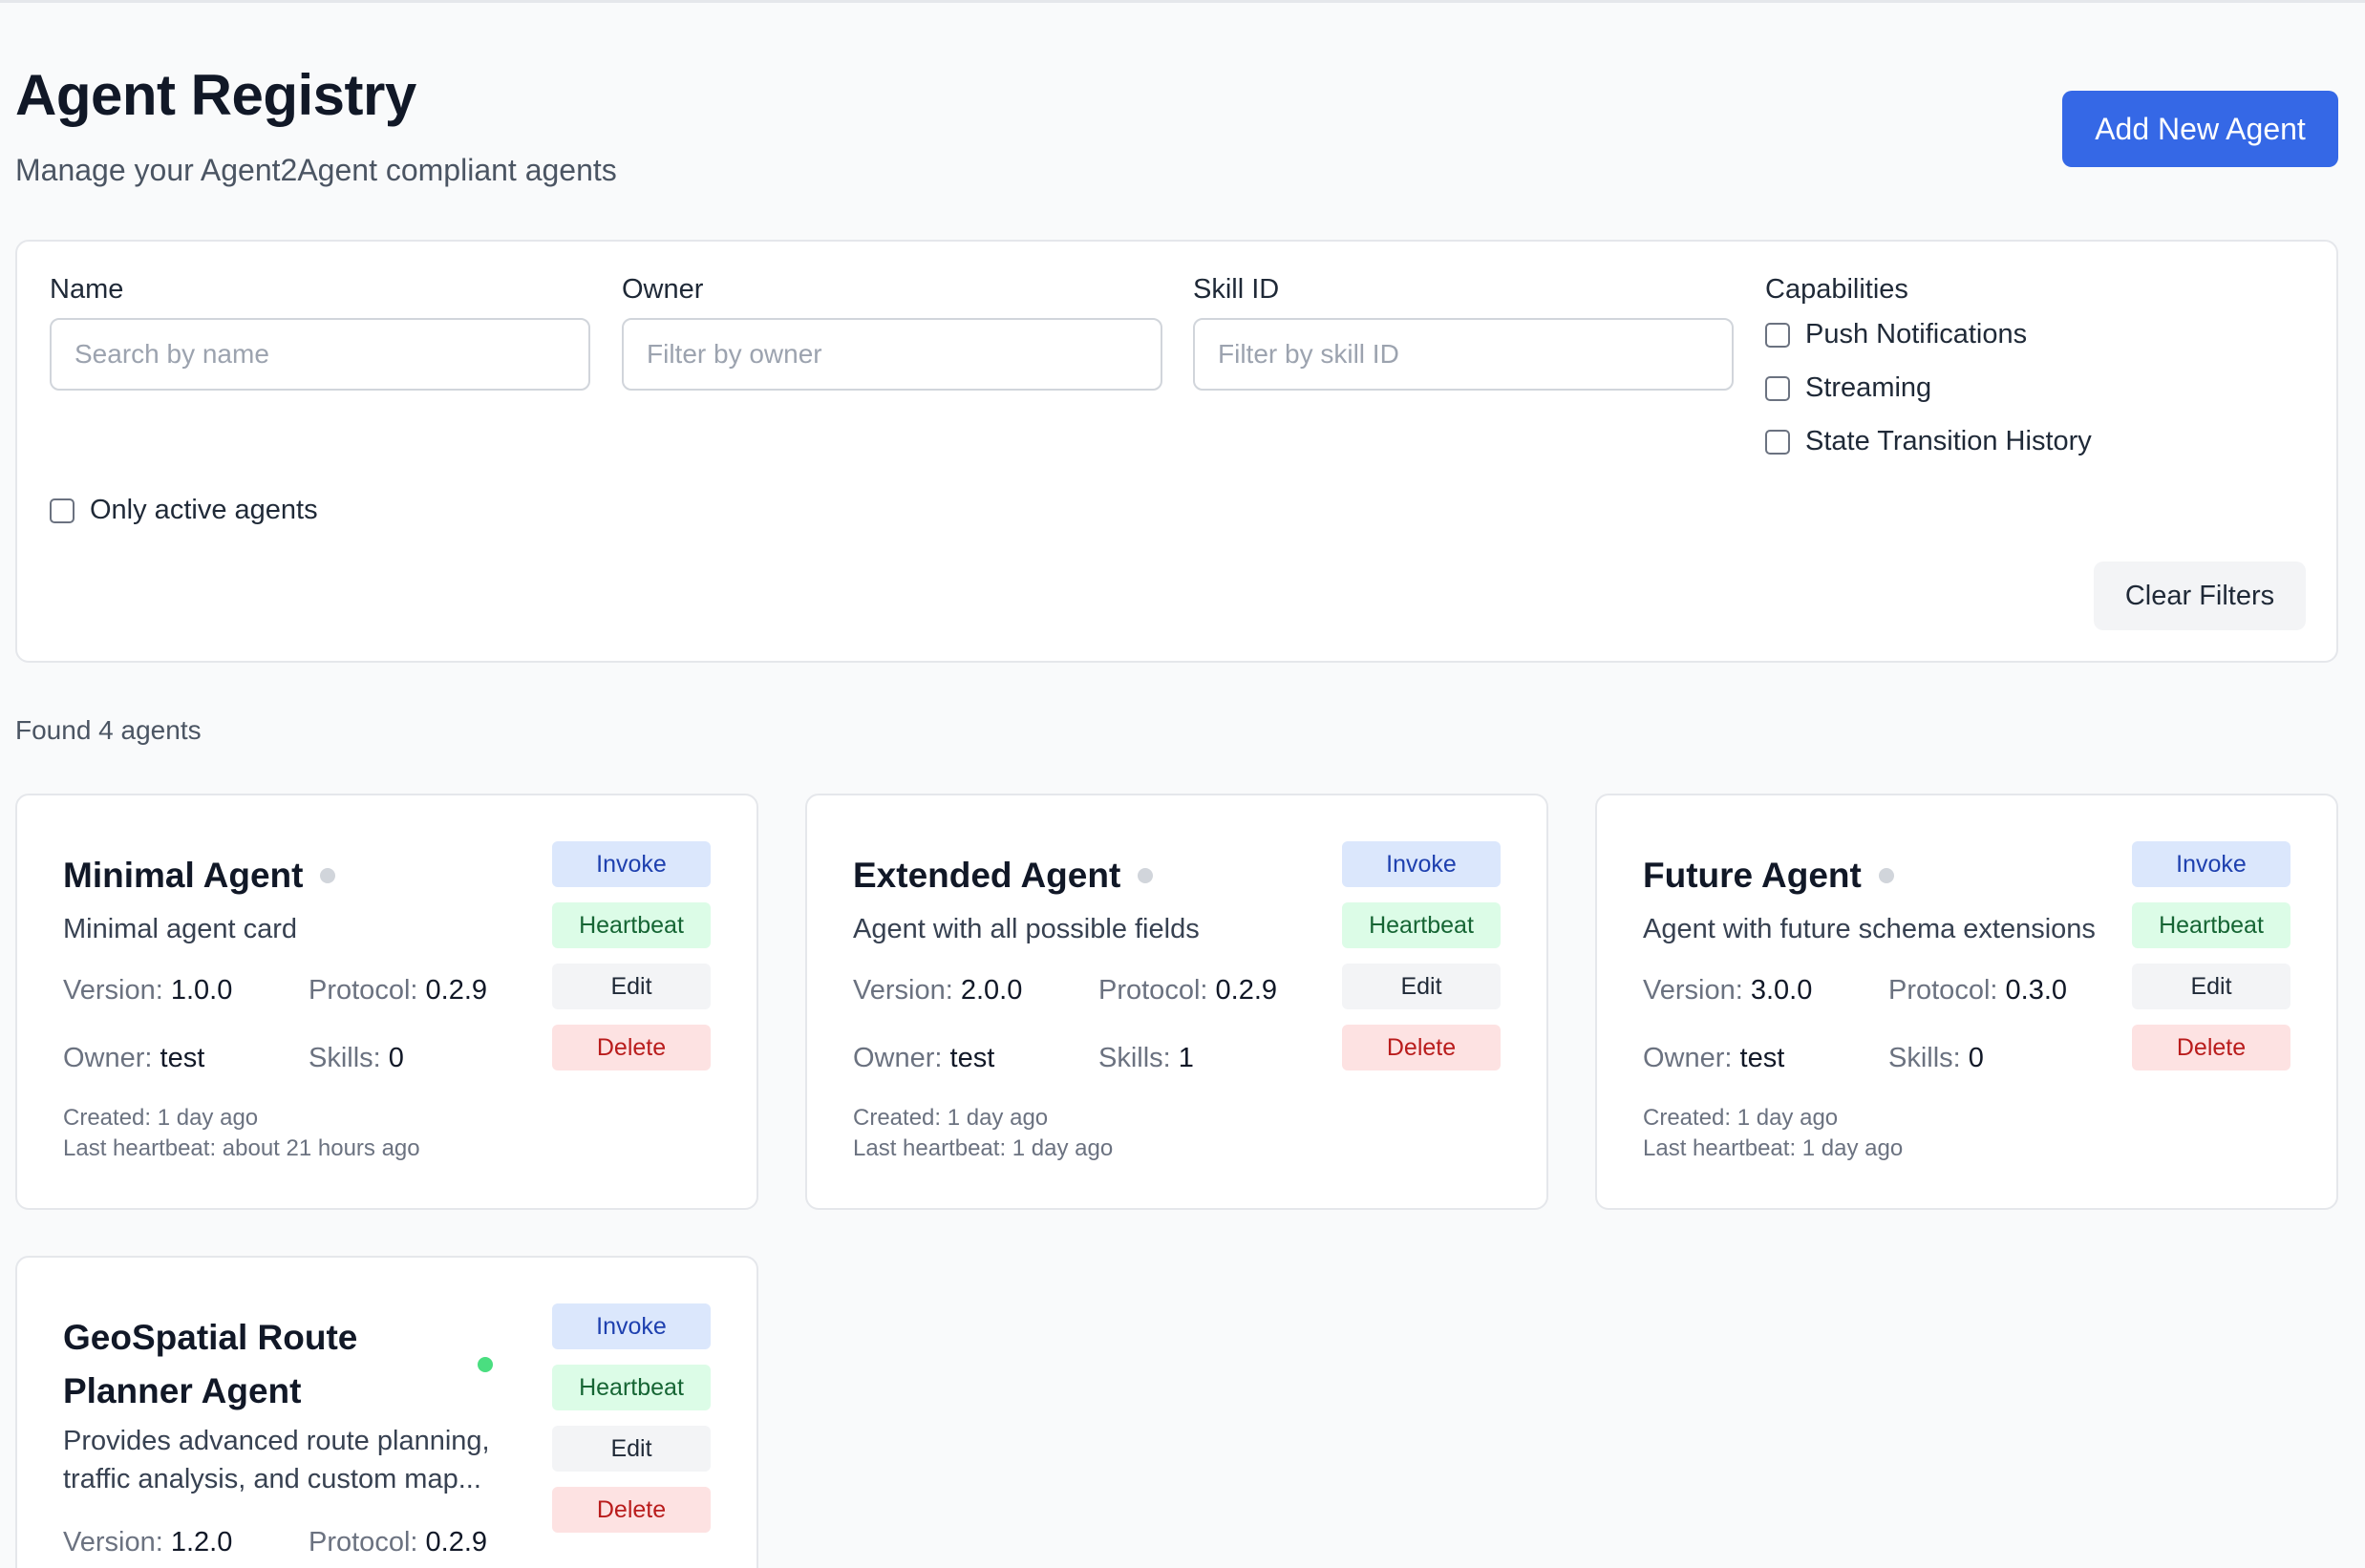 This screenshot has width=2365, height=1568. Describe the element at coordinates (396, 1058) in the screenshot. I see `skills-value: 0` at that location.